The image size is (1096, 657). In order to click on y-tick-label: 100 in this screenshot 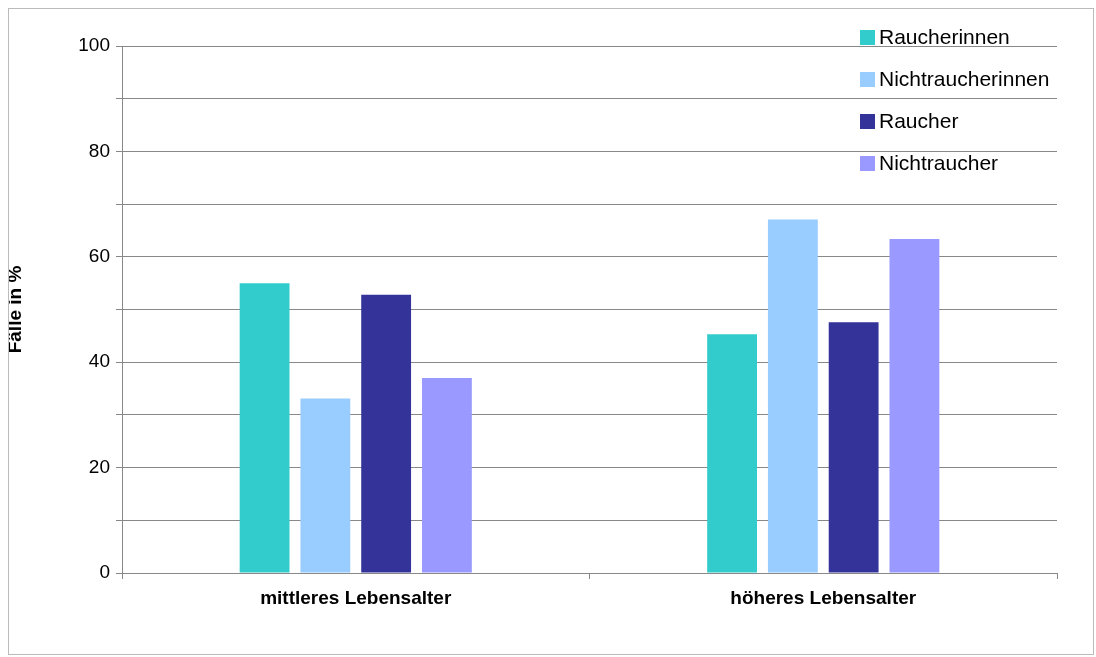, I will do `click(94, 45)`.